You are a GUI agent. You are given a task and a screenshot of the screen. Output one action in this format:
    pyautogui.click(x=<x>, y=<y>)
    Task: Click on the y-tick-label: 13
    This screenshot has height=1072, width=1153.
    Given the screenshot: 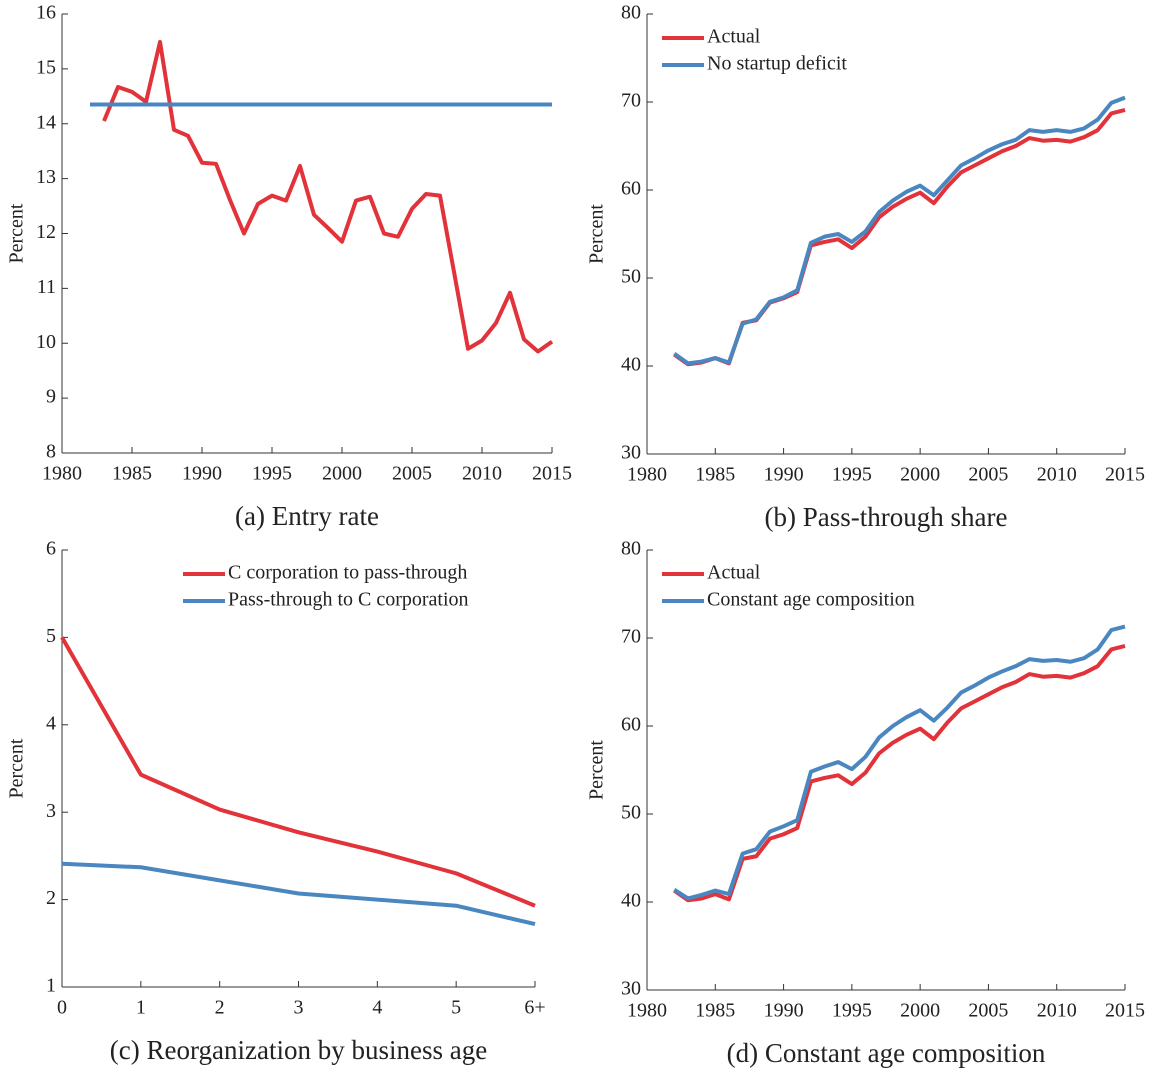 What is the action you would take?
    pyautogui.click(x=46, y=177)
    